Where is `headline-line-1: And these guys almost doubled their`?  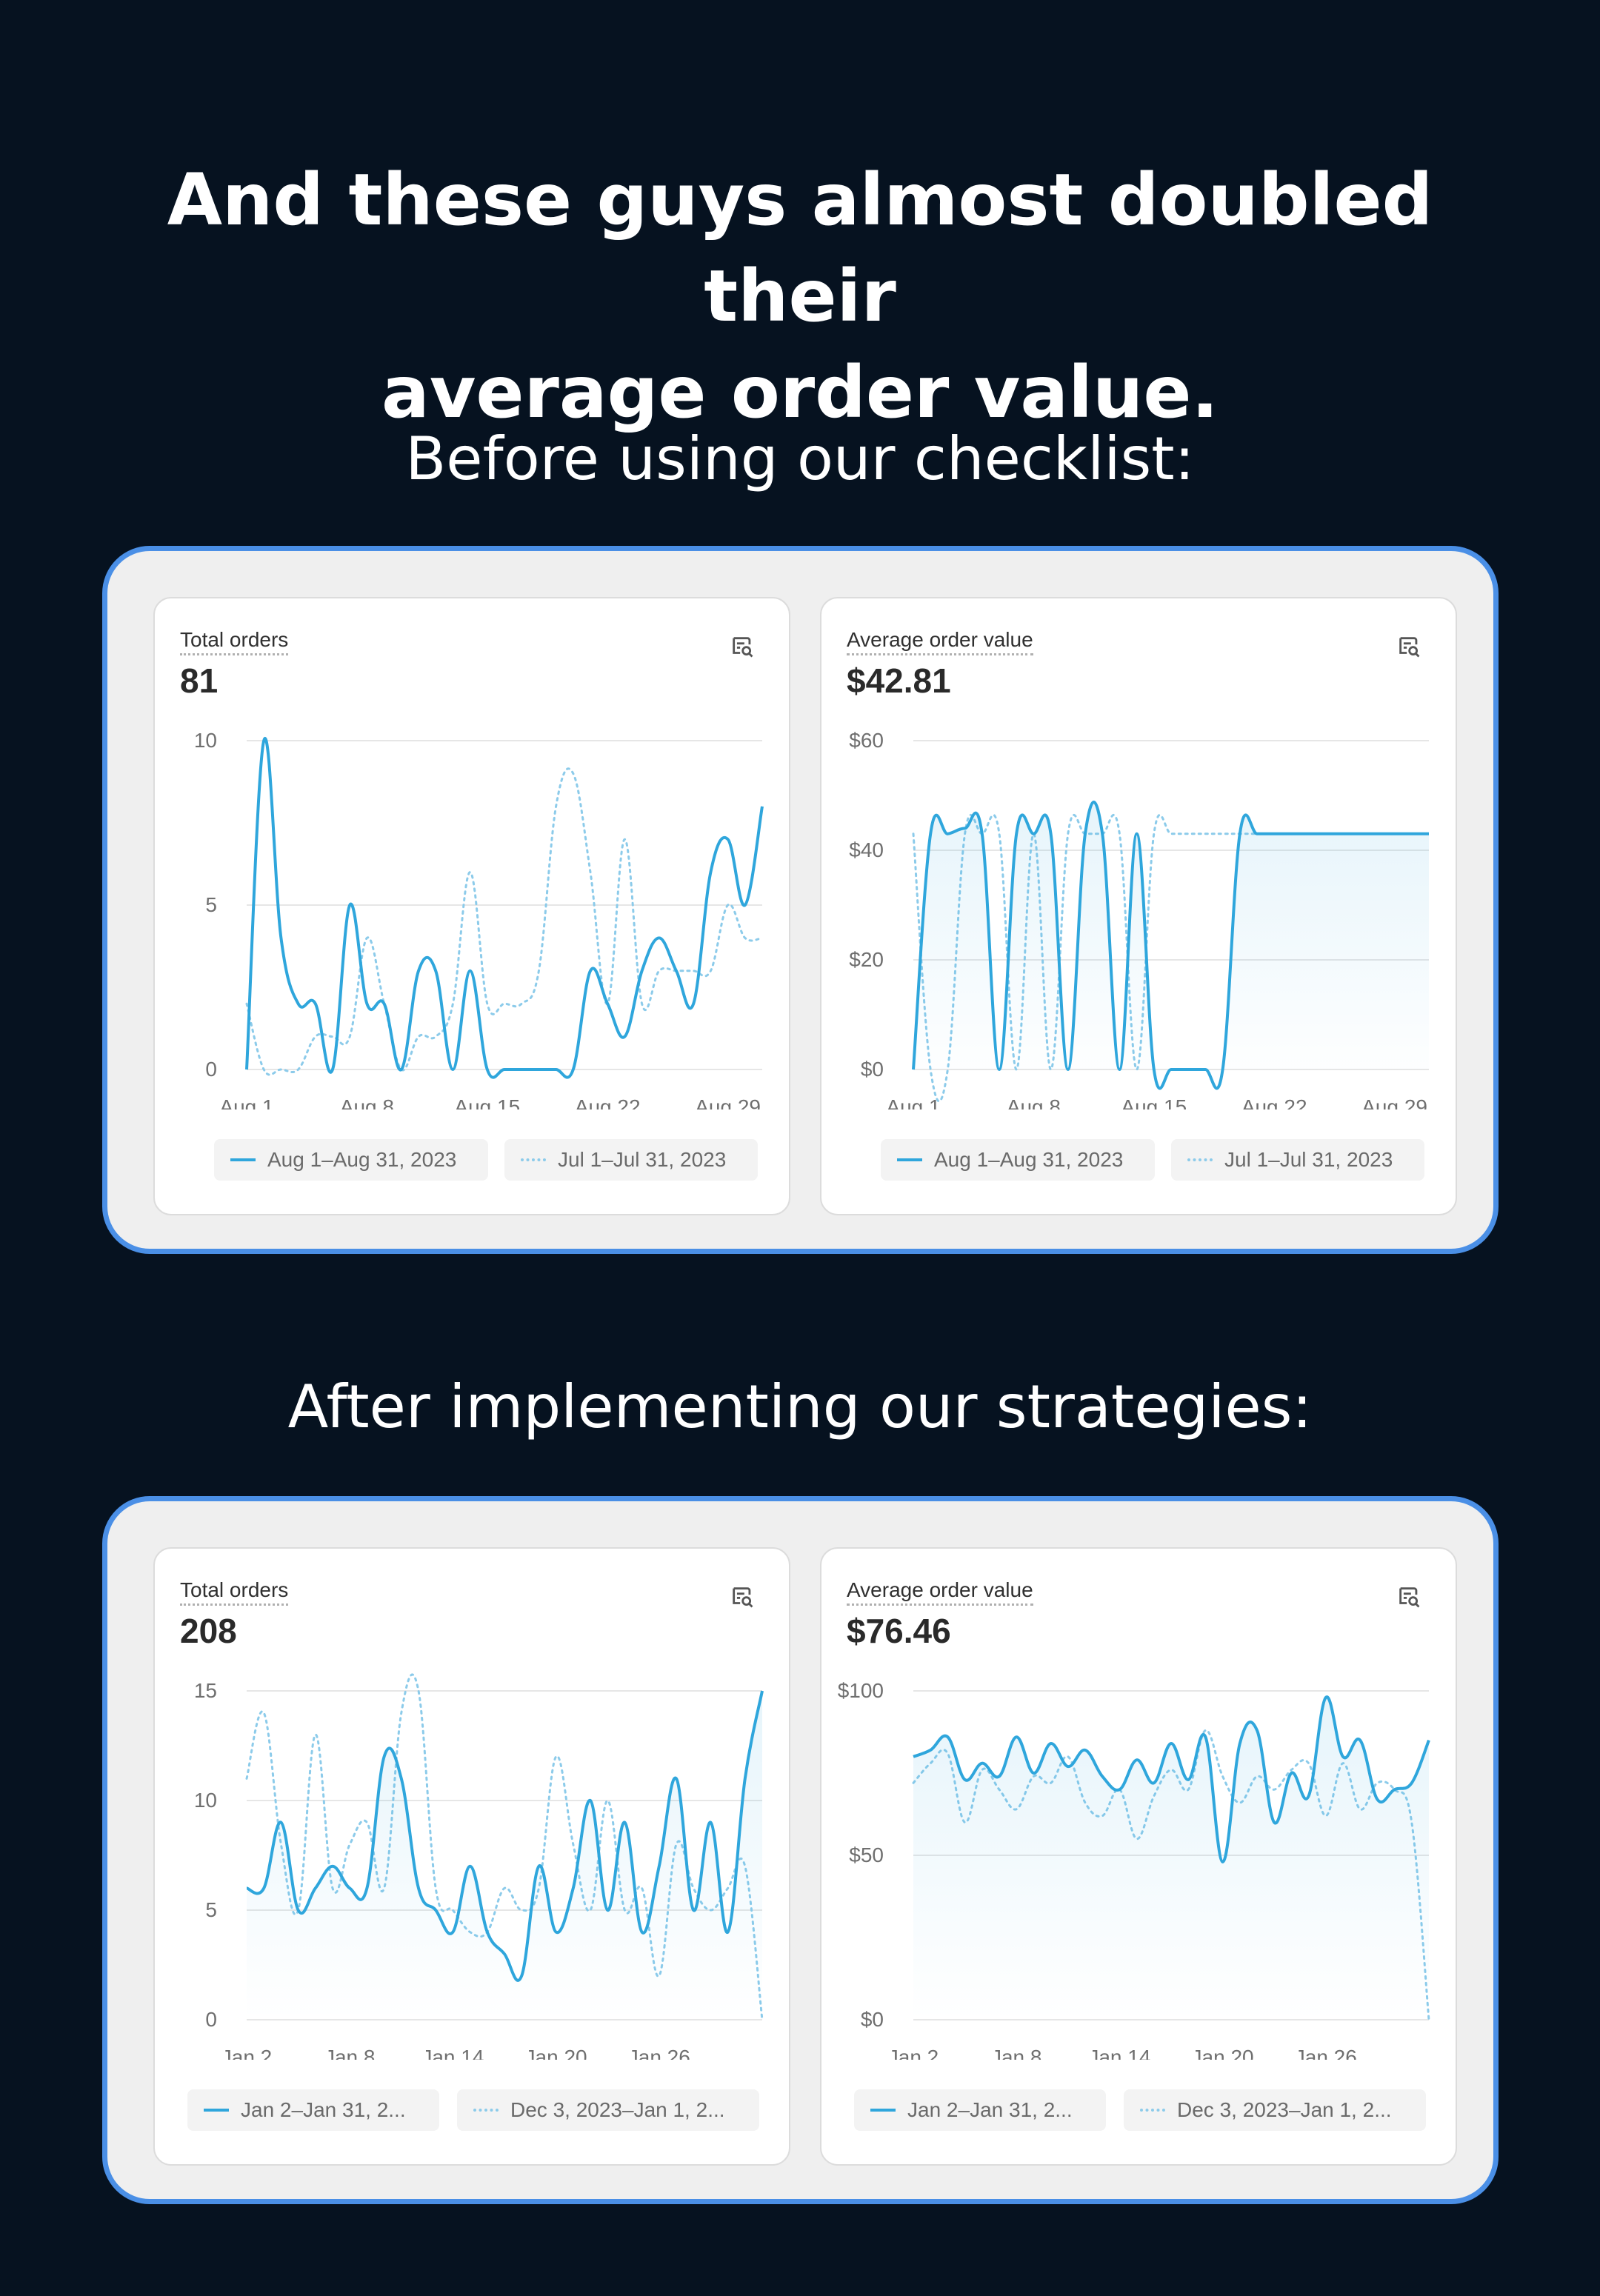
headline-line-1: And these guys almost doubled their is located at coordinates (800, 248).